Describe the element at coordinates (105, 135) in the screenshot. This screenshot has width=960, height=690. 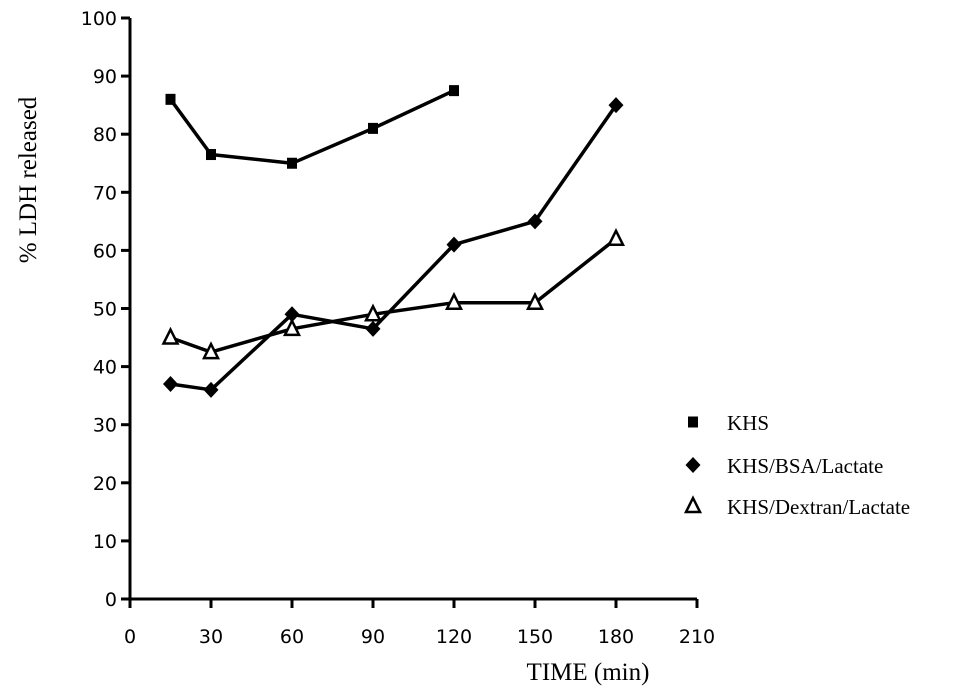
I see `y-tick-label: 80` at that location.